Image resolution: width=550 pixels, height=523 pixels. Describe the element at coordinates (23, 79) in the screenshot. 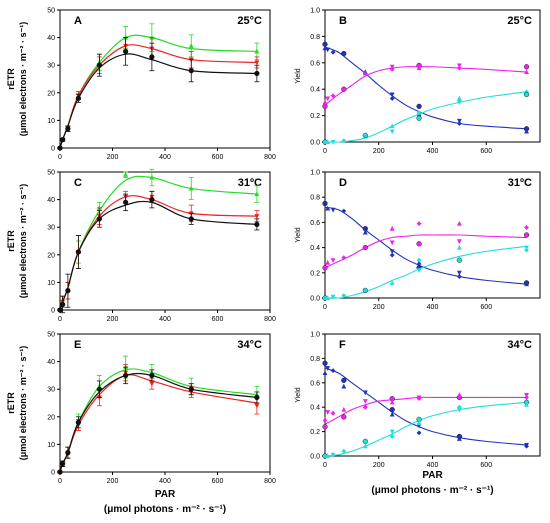

I see `panel-a-y-units: (μmol electrons · m⁻² · s⁻¹)` at that location.